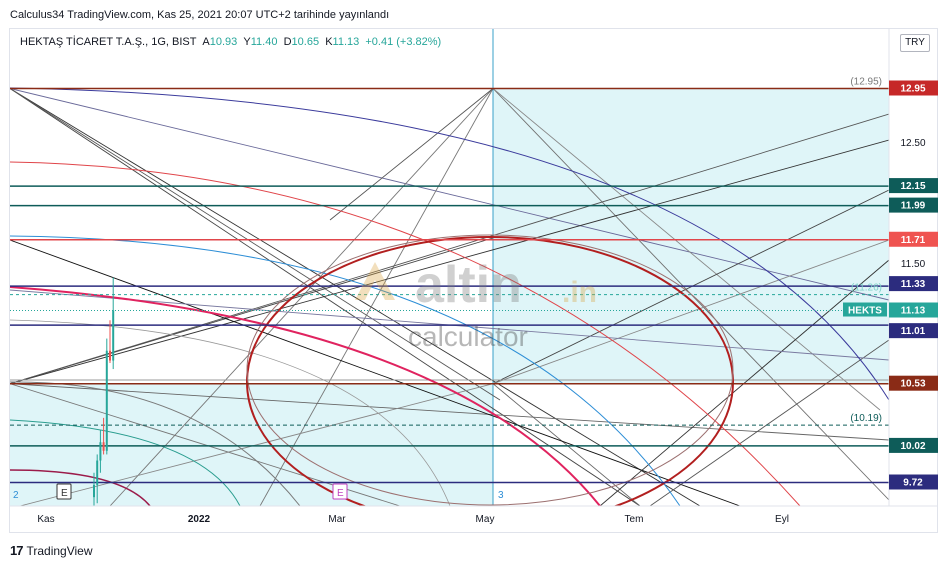  What do you see at coordinates (264, 42) in the screenshot?
I see `high-value: 11.40` at bounding box center [264, 42].